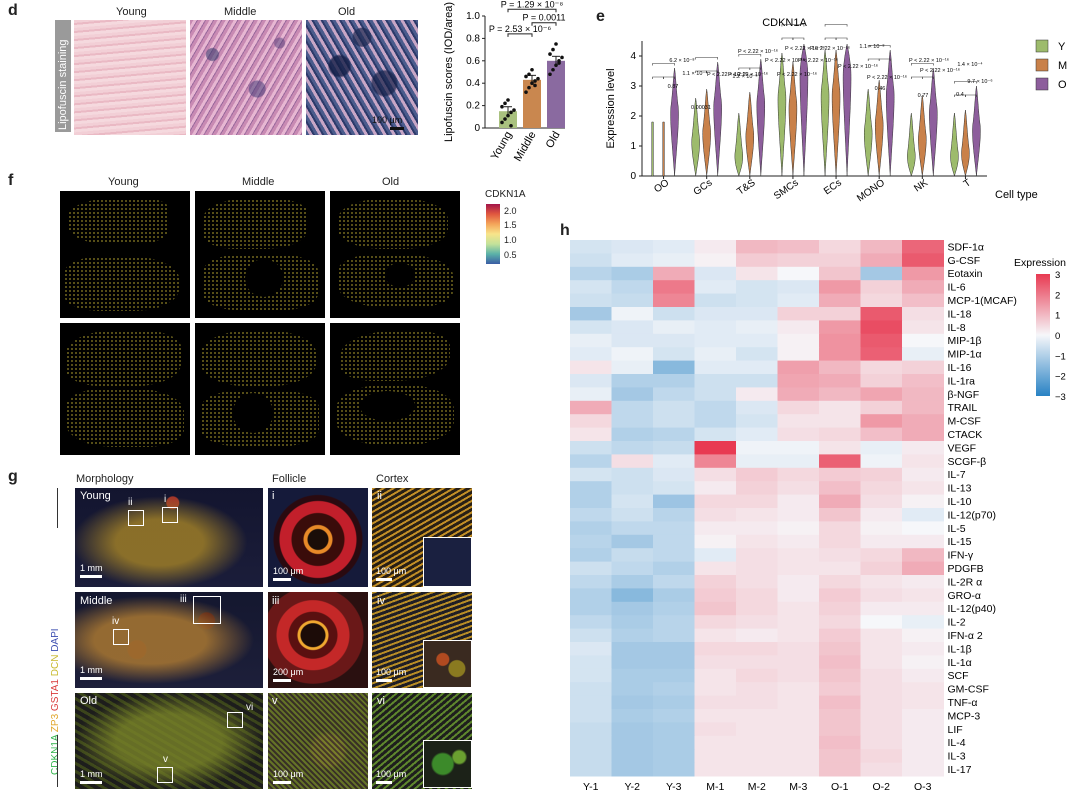 The width and height of the screenshot is (1084, 795). What do you see at coordinates (661, 186) in the screenshot?
I see `violin-x-label-oo: OO` at bounding box center [661, 186].